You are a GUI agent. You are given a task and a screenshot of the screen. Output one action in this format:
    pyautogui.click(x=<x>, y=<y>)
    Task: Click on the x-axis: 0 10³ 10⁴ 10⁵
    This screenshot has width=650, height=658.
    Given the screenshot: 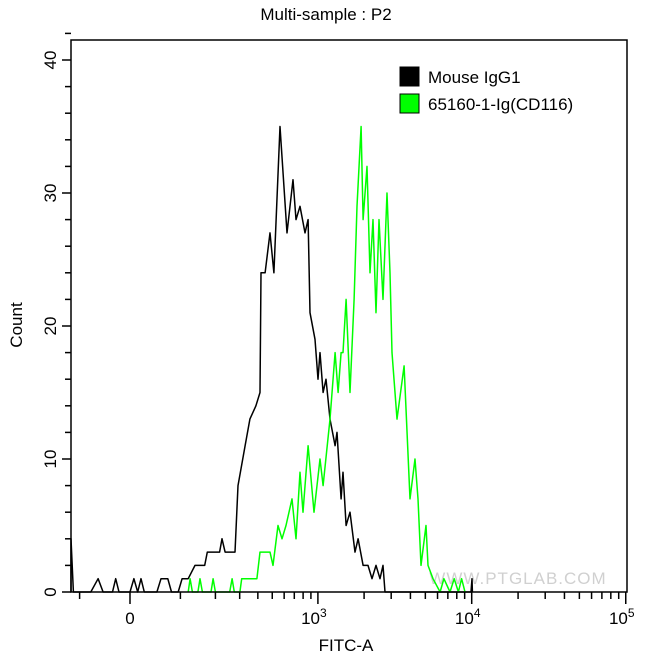 What is the action you would take?
    pyautogui.click(x=356, y=610)
    